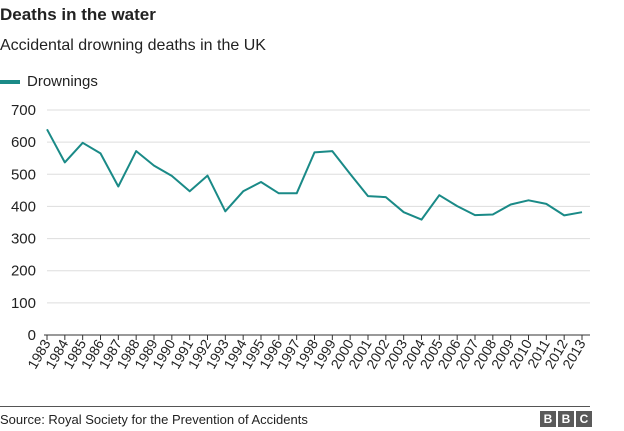 The image size is (624, 431). What do you see at coordinates (23, 271) in the screenshot?
I see `y-tick-label: 200` at bounding box center [23, 271].